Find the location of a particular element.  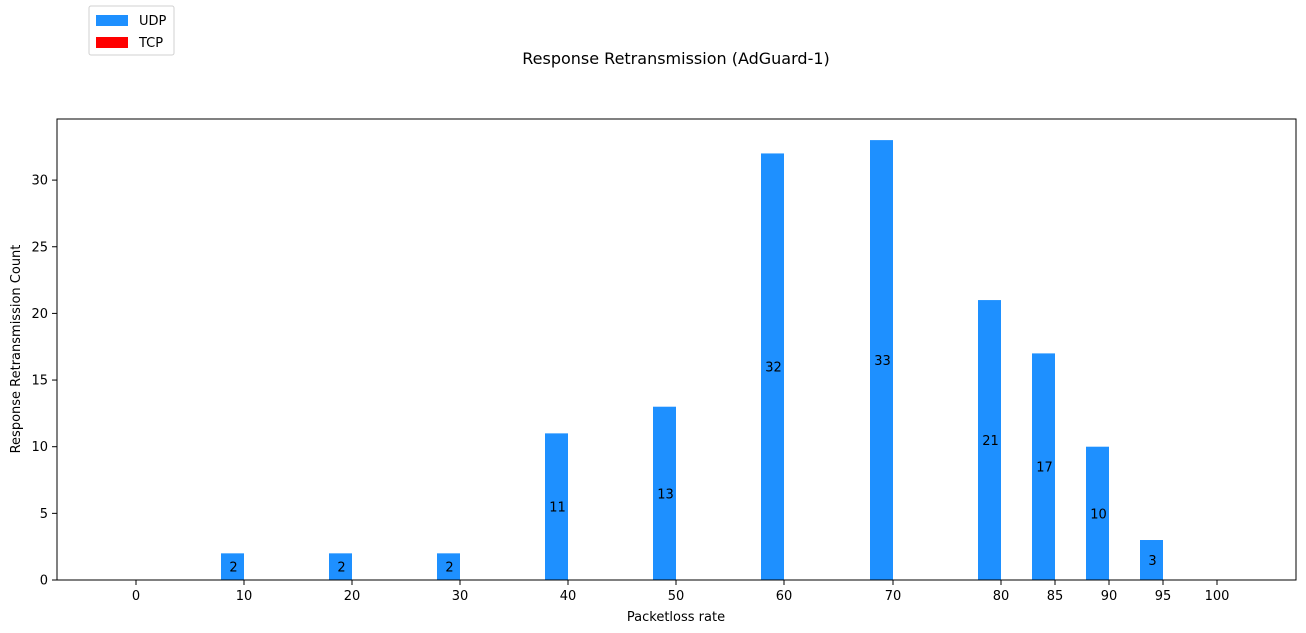

y-axis-ticks: 0 5 10 15 20 25 30 is located at coordinates (44, 381).